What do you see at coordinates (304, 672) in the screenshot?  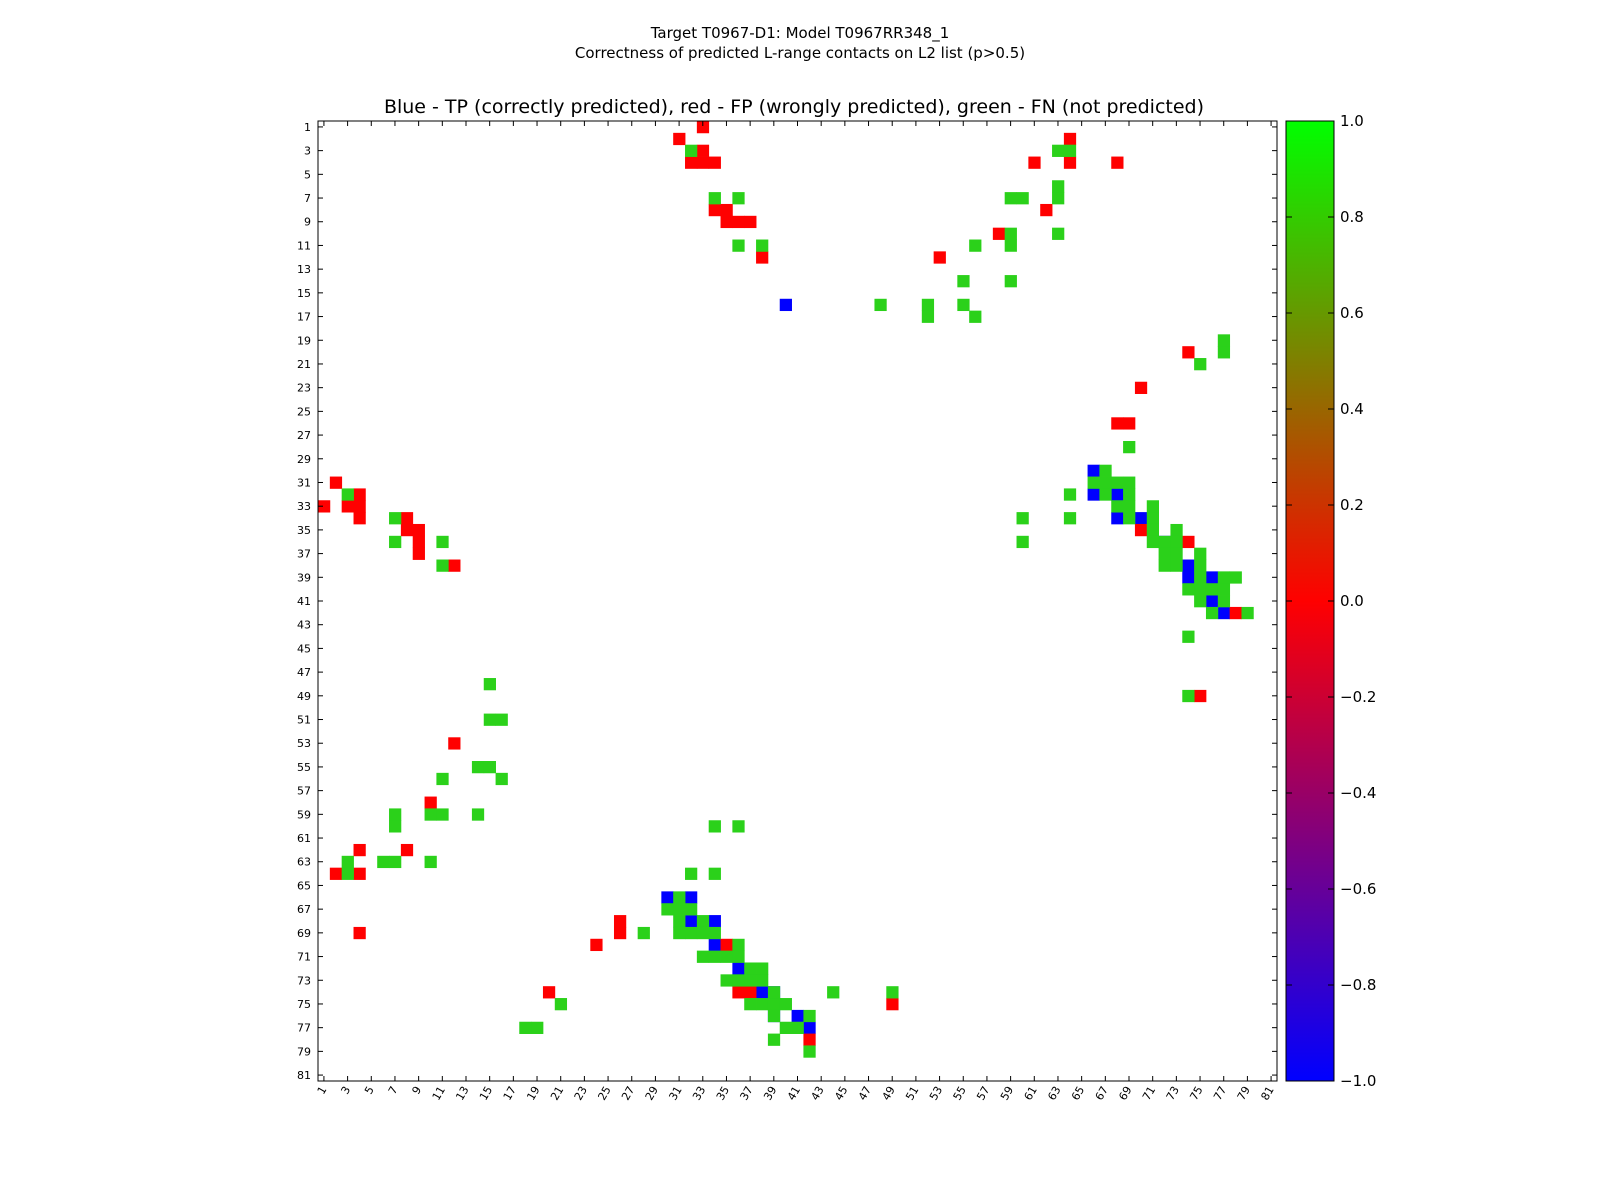 I see `y-tick-label: 47` at bounding box center [304, 672].